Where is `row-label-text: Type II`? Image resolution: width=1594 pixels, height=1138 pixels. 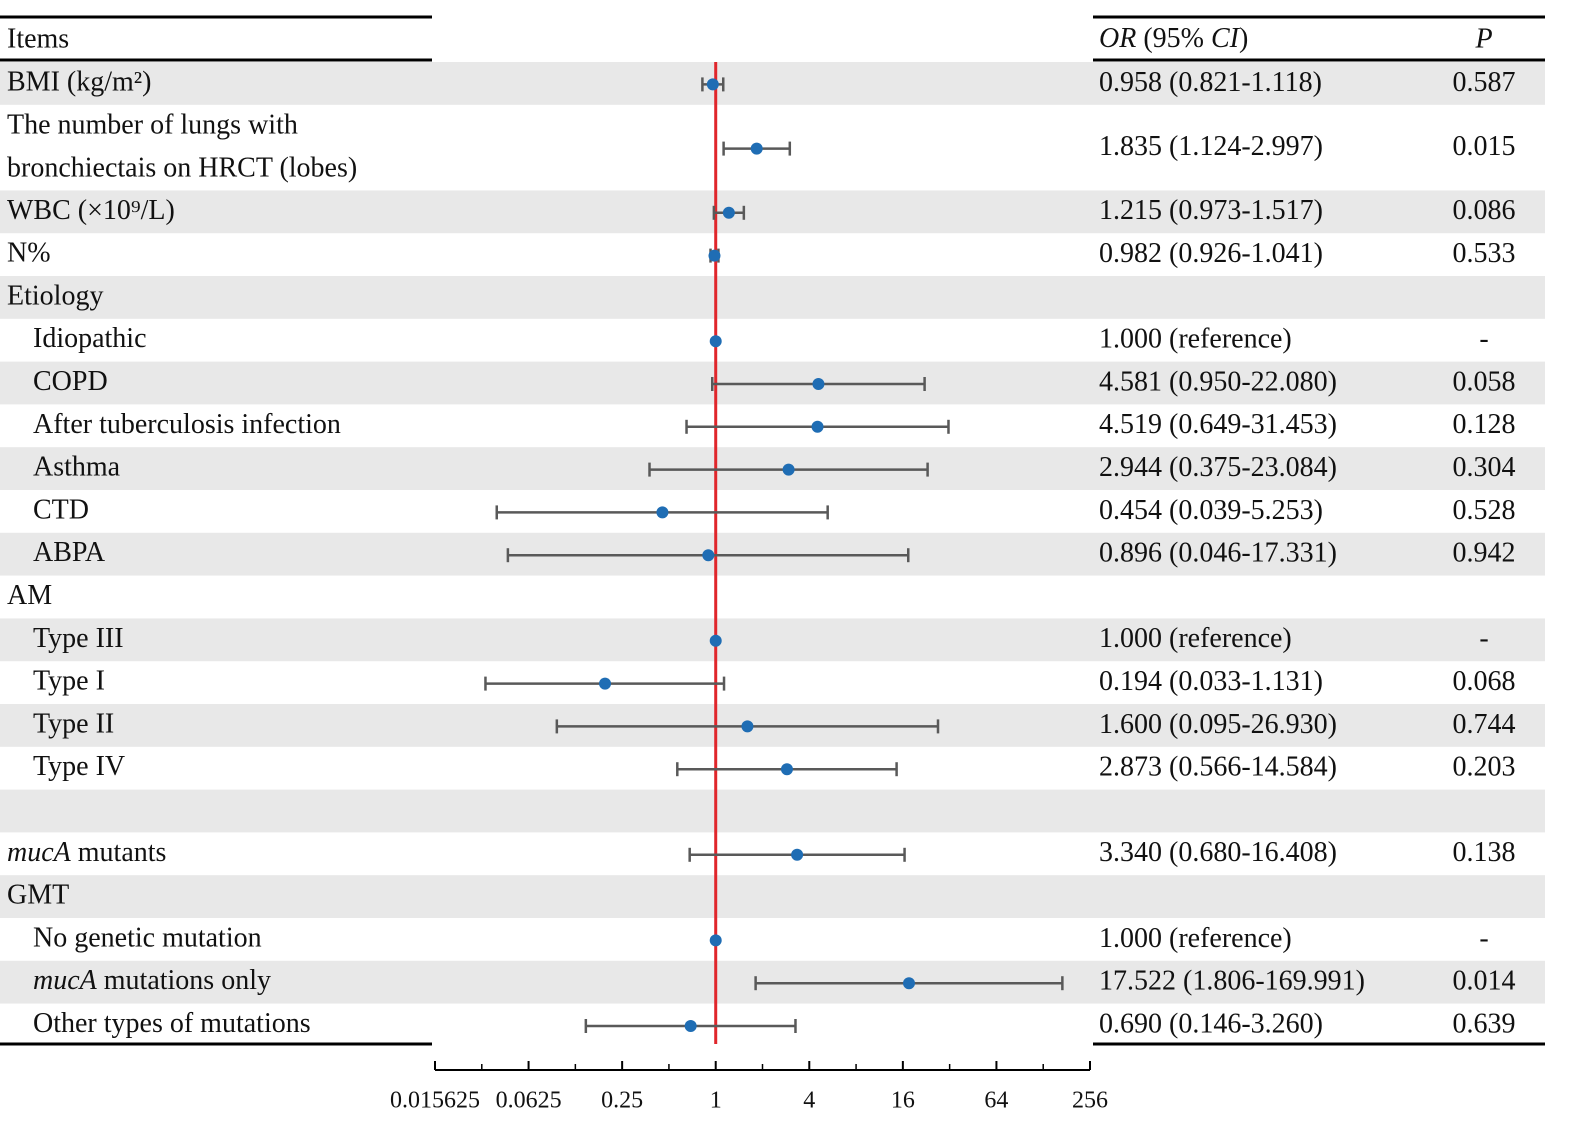
row-label-text: Type II is located at coordinates (73, 724).